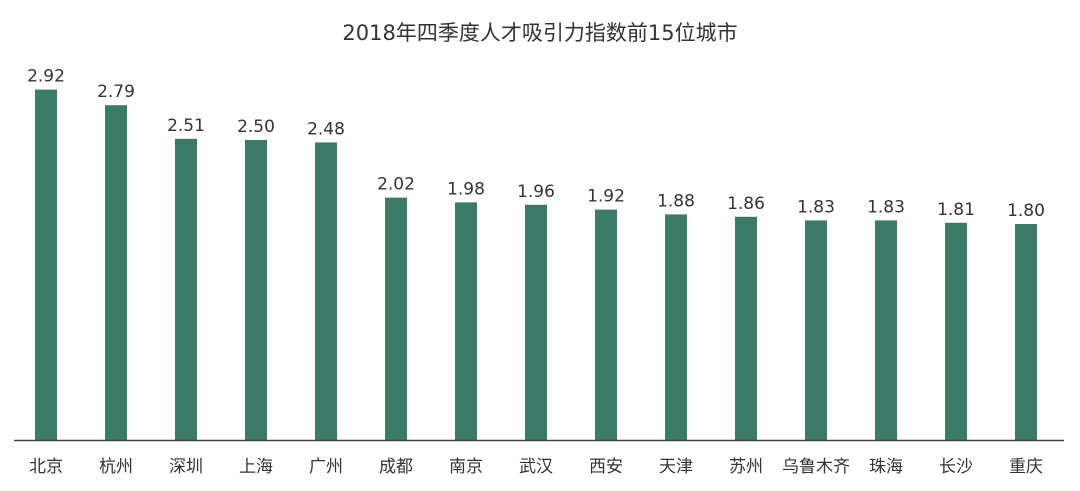  I want to click on x-tick-labels-layer: 北京 杭州 深圳 上海 广州 成都 南京 武汉 西安 天津 苏州 乌鲁木齐 珠海 长沙 重庆, so click(536, 467).